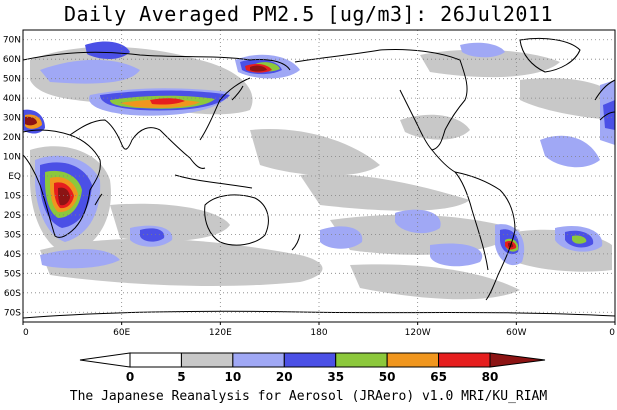 The height and width of the screenshot is (410, 617). Describe the element at coordinates (12, 60) in the screenshot. I see `lat-label: 60N` at that location.